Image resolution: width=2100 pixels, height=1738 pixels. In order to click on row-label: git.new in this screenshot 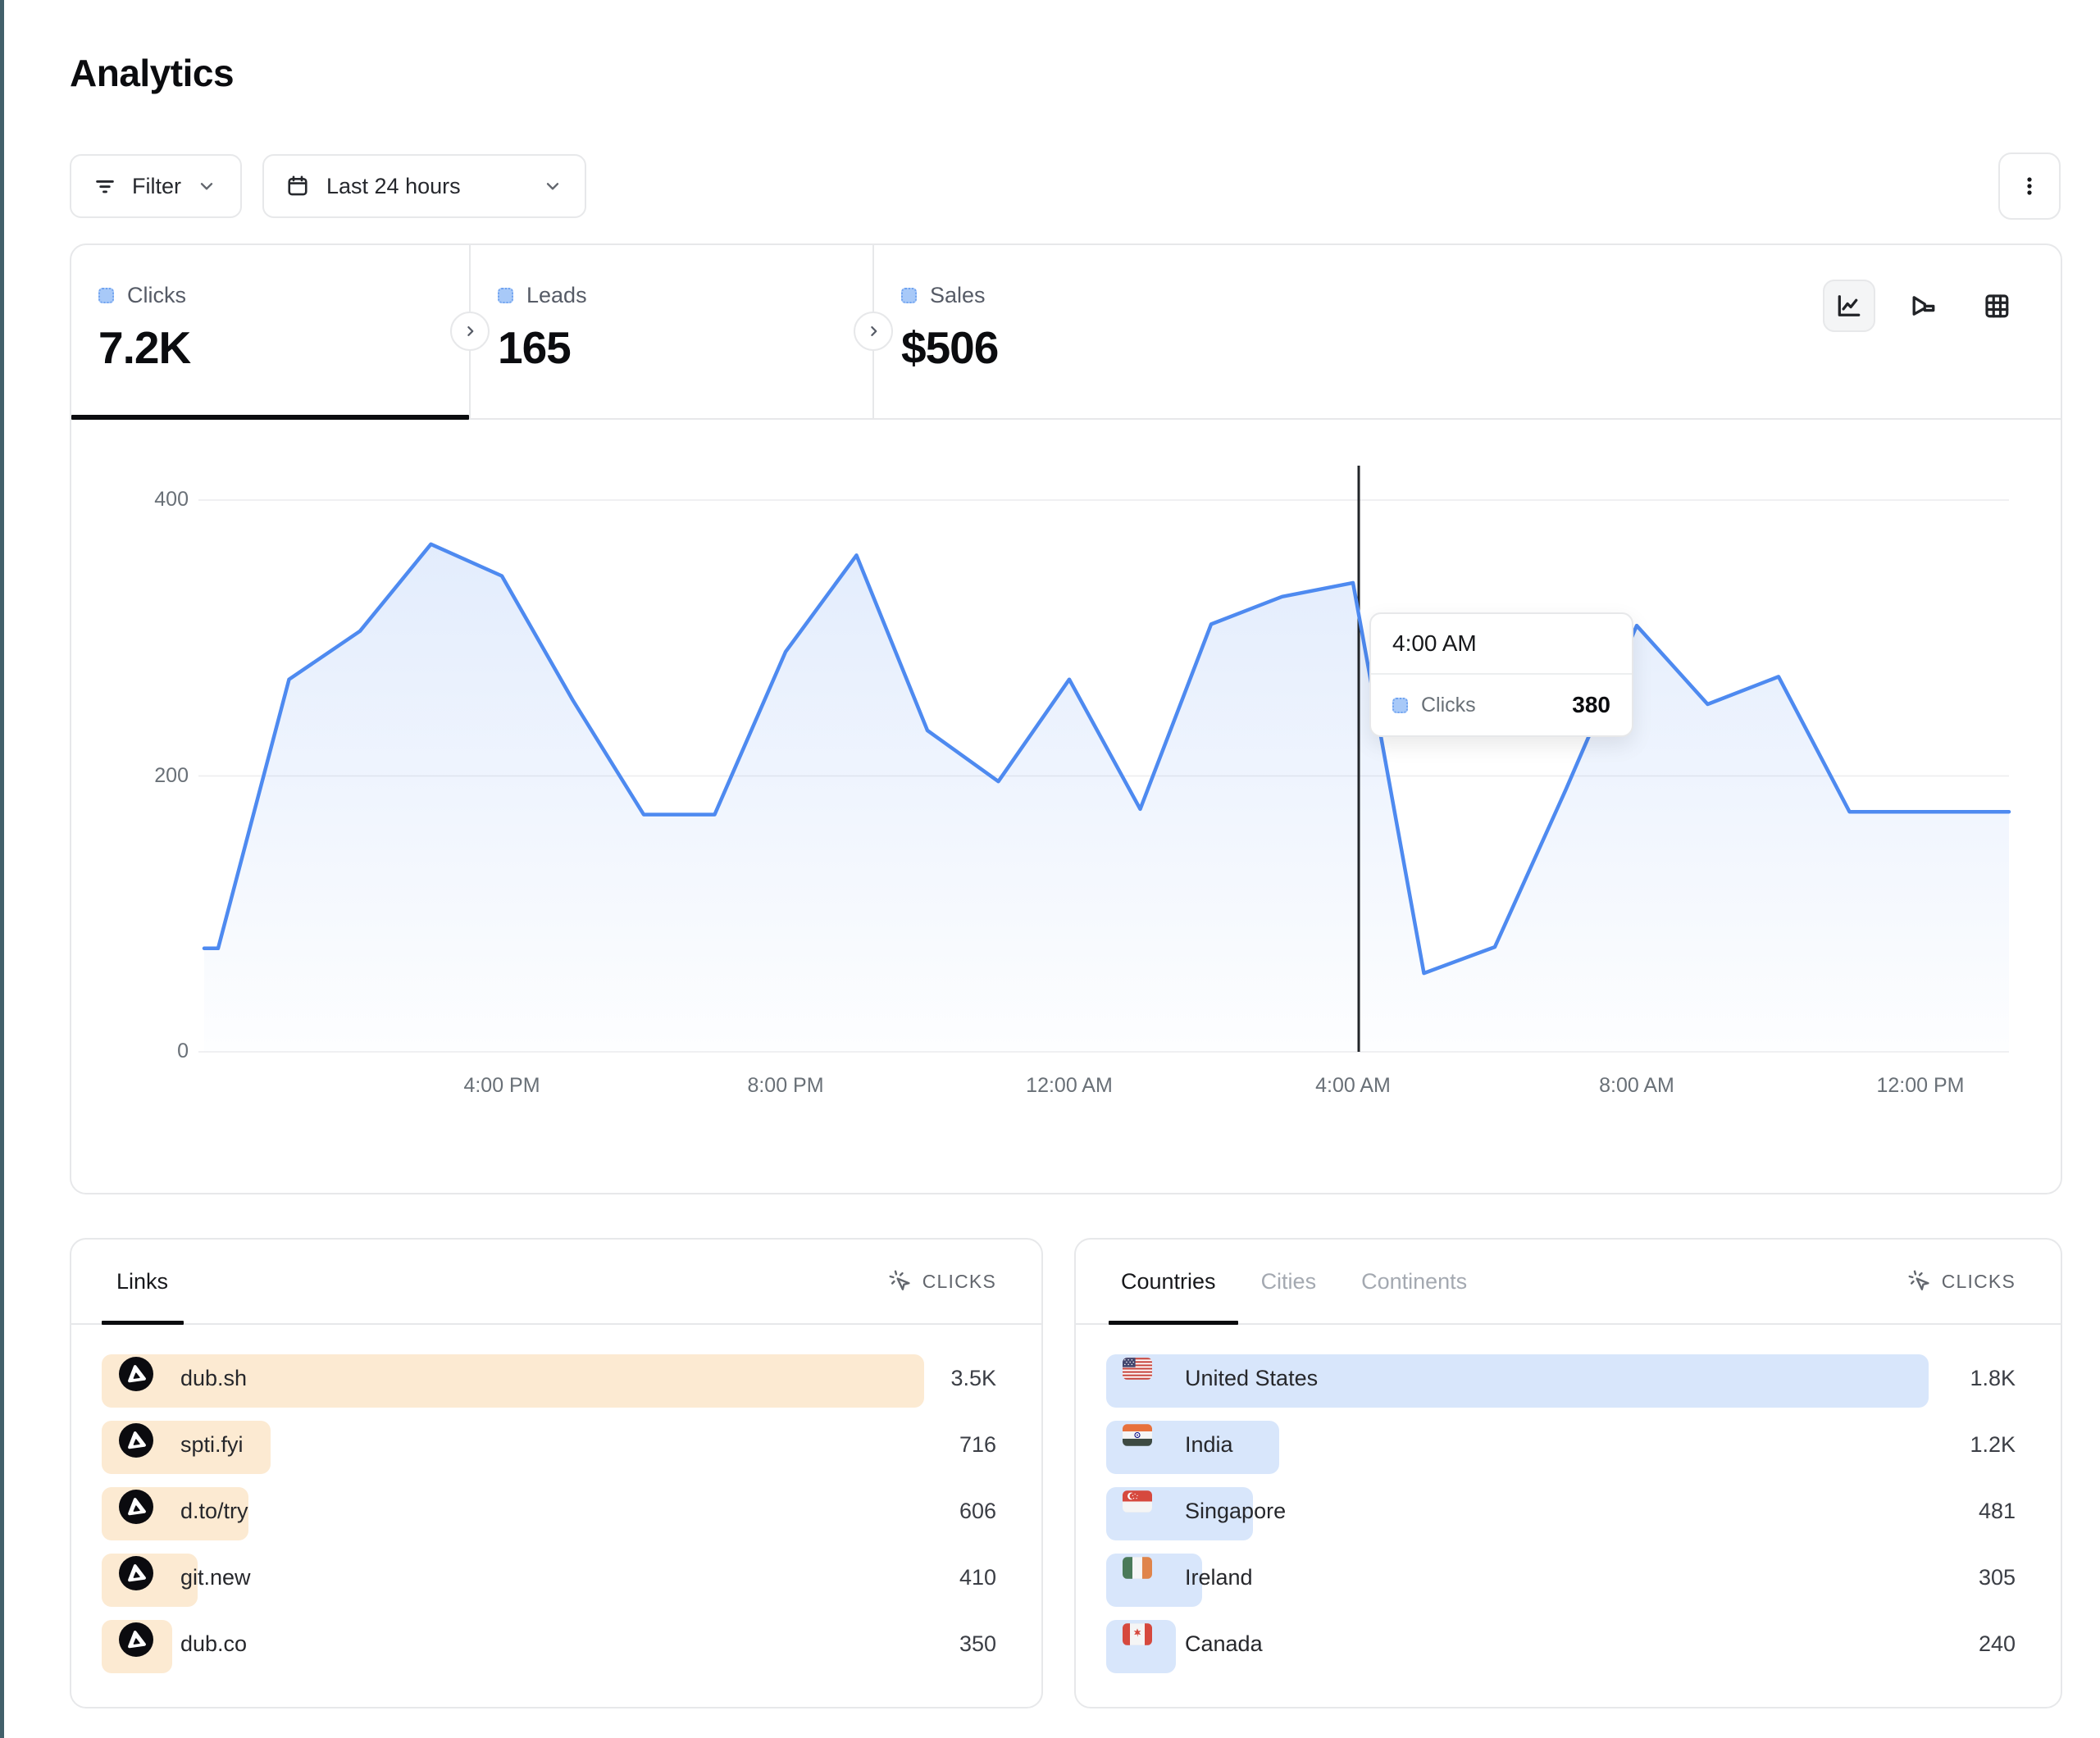, I will do `click(215, 1577)`.